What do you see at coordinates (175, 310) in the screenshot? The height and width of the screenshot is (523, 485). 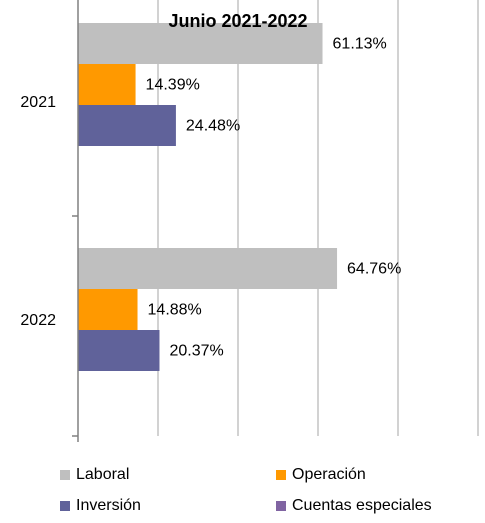 I see `data-label: 14.88%` at bounding box center [175, 310].